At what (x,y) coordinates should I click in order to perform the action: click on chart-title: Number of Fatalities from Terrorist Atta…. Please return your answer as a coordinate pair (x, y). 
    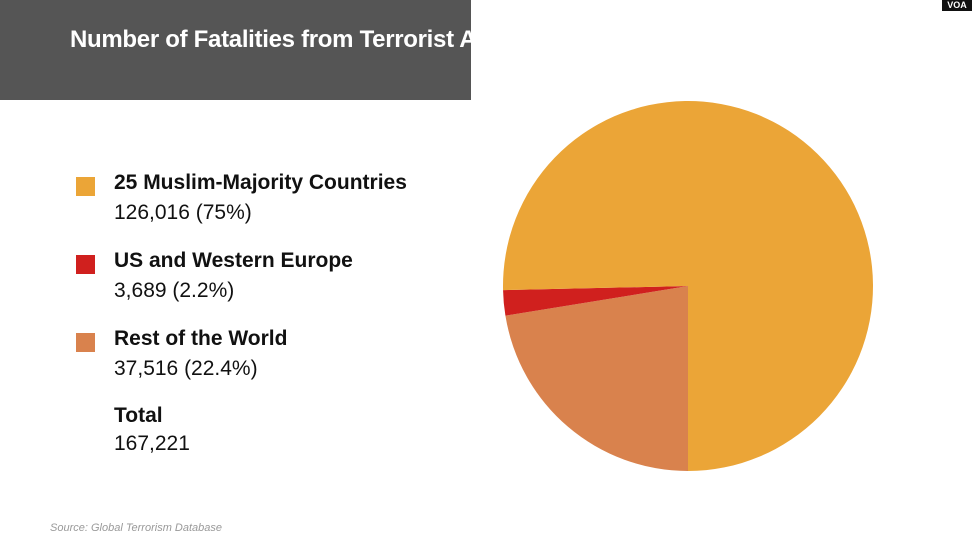
    Looking at the image, I should click on (366, 39).